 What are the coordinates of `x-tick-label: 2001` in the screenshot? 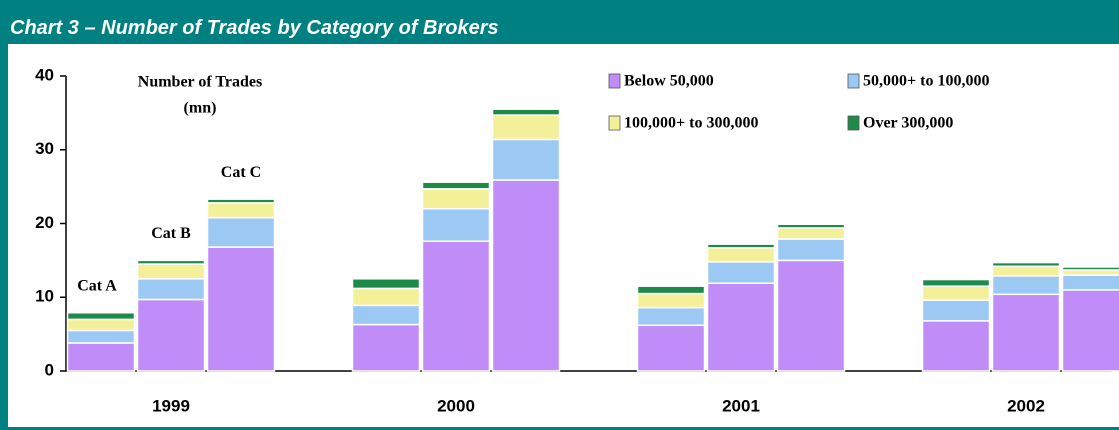 It's located at (741, 405).